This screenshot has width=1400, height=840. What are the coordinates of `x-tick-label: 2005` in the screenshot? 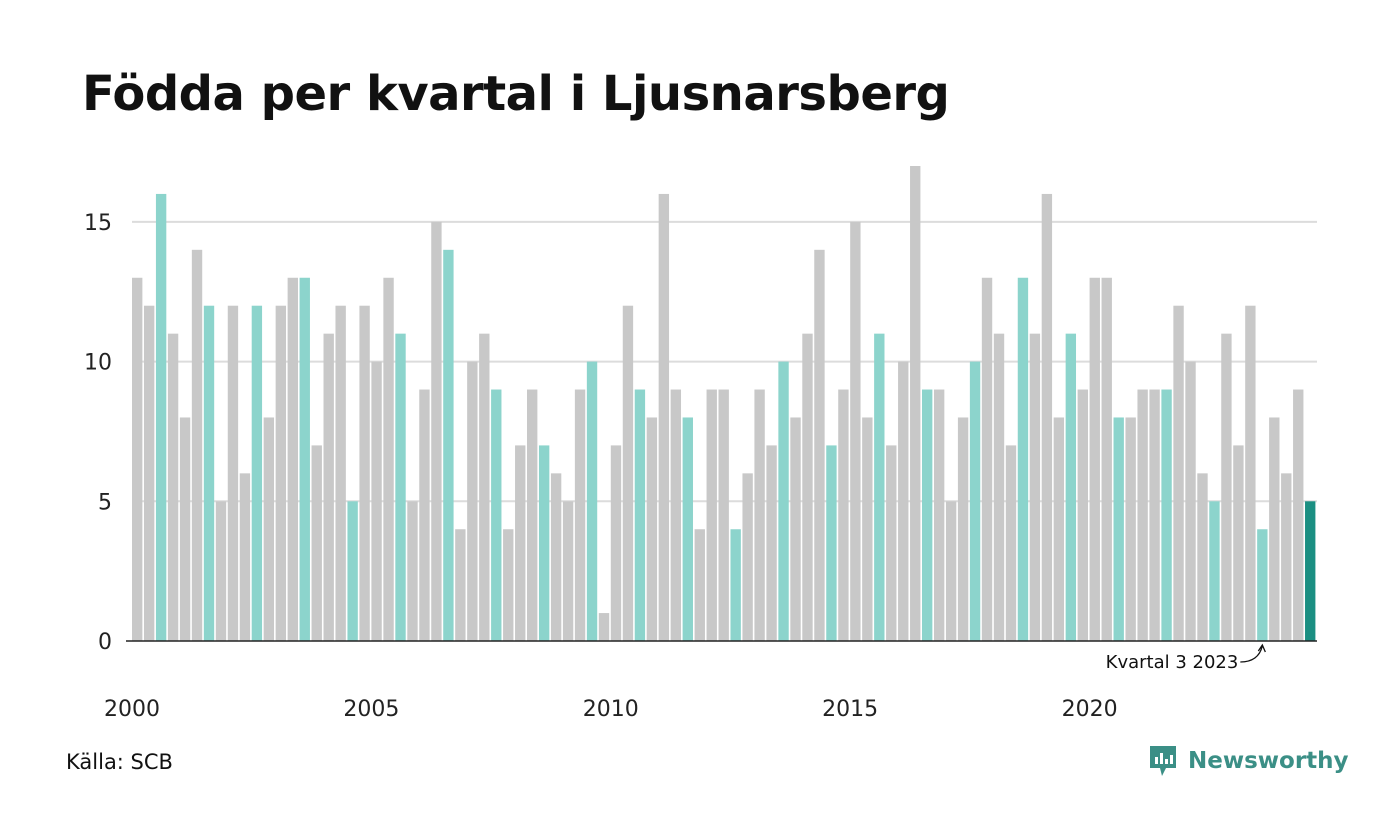 It's located at (371, 709).